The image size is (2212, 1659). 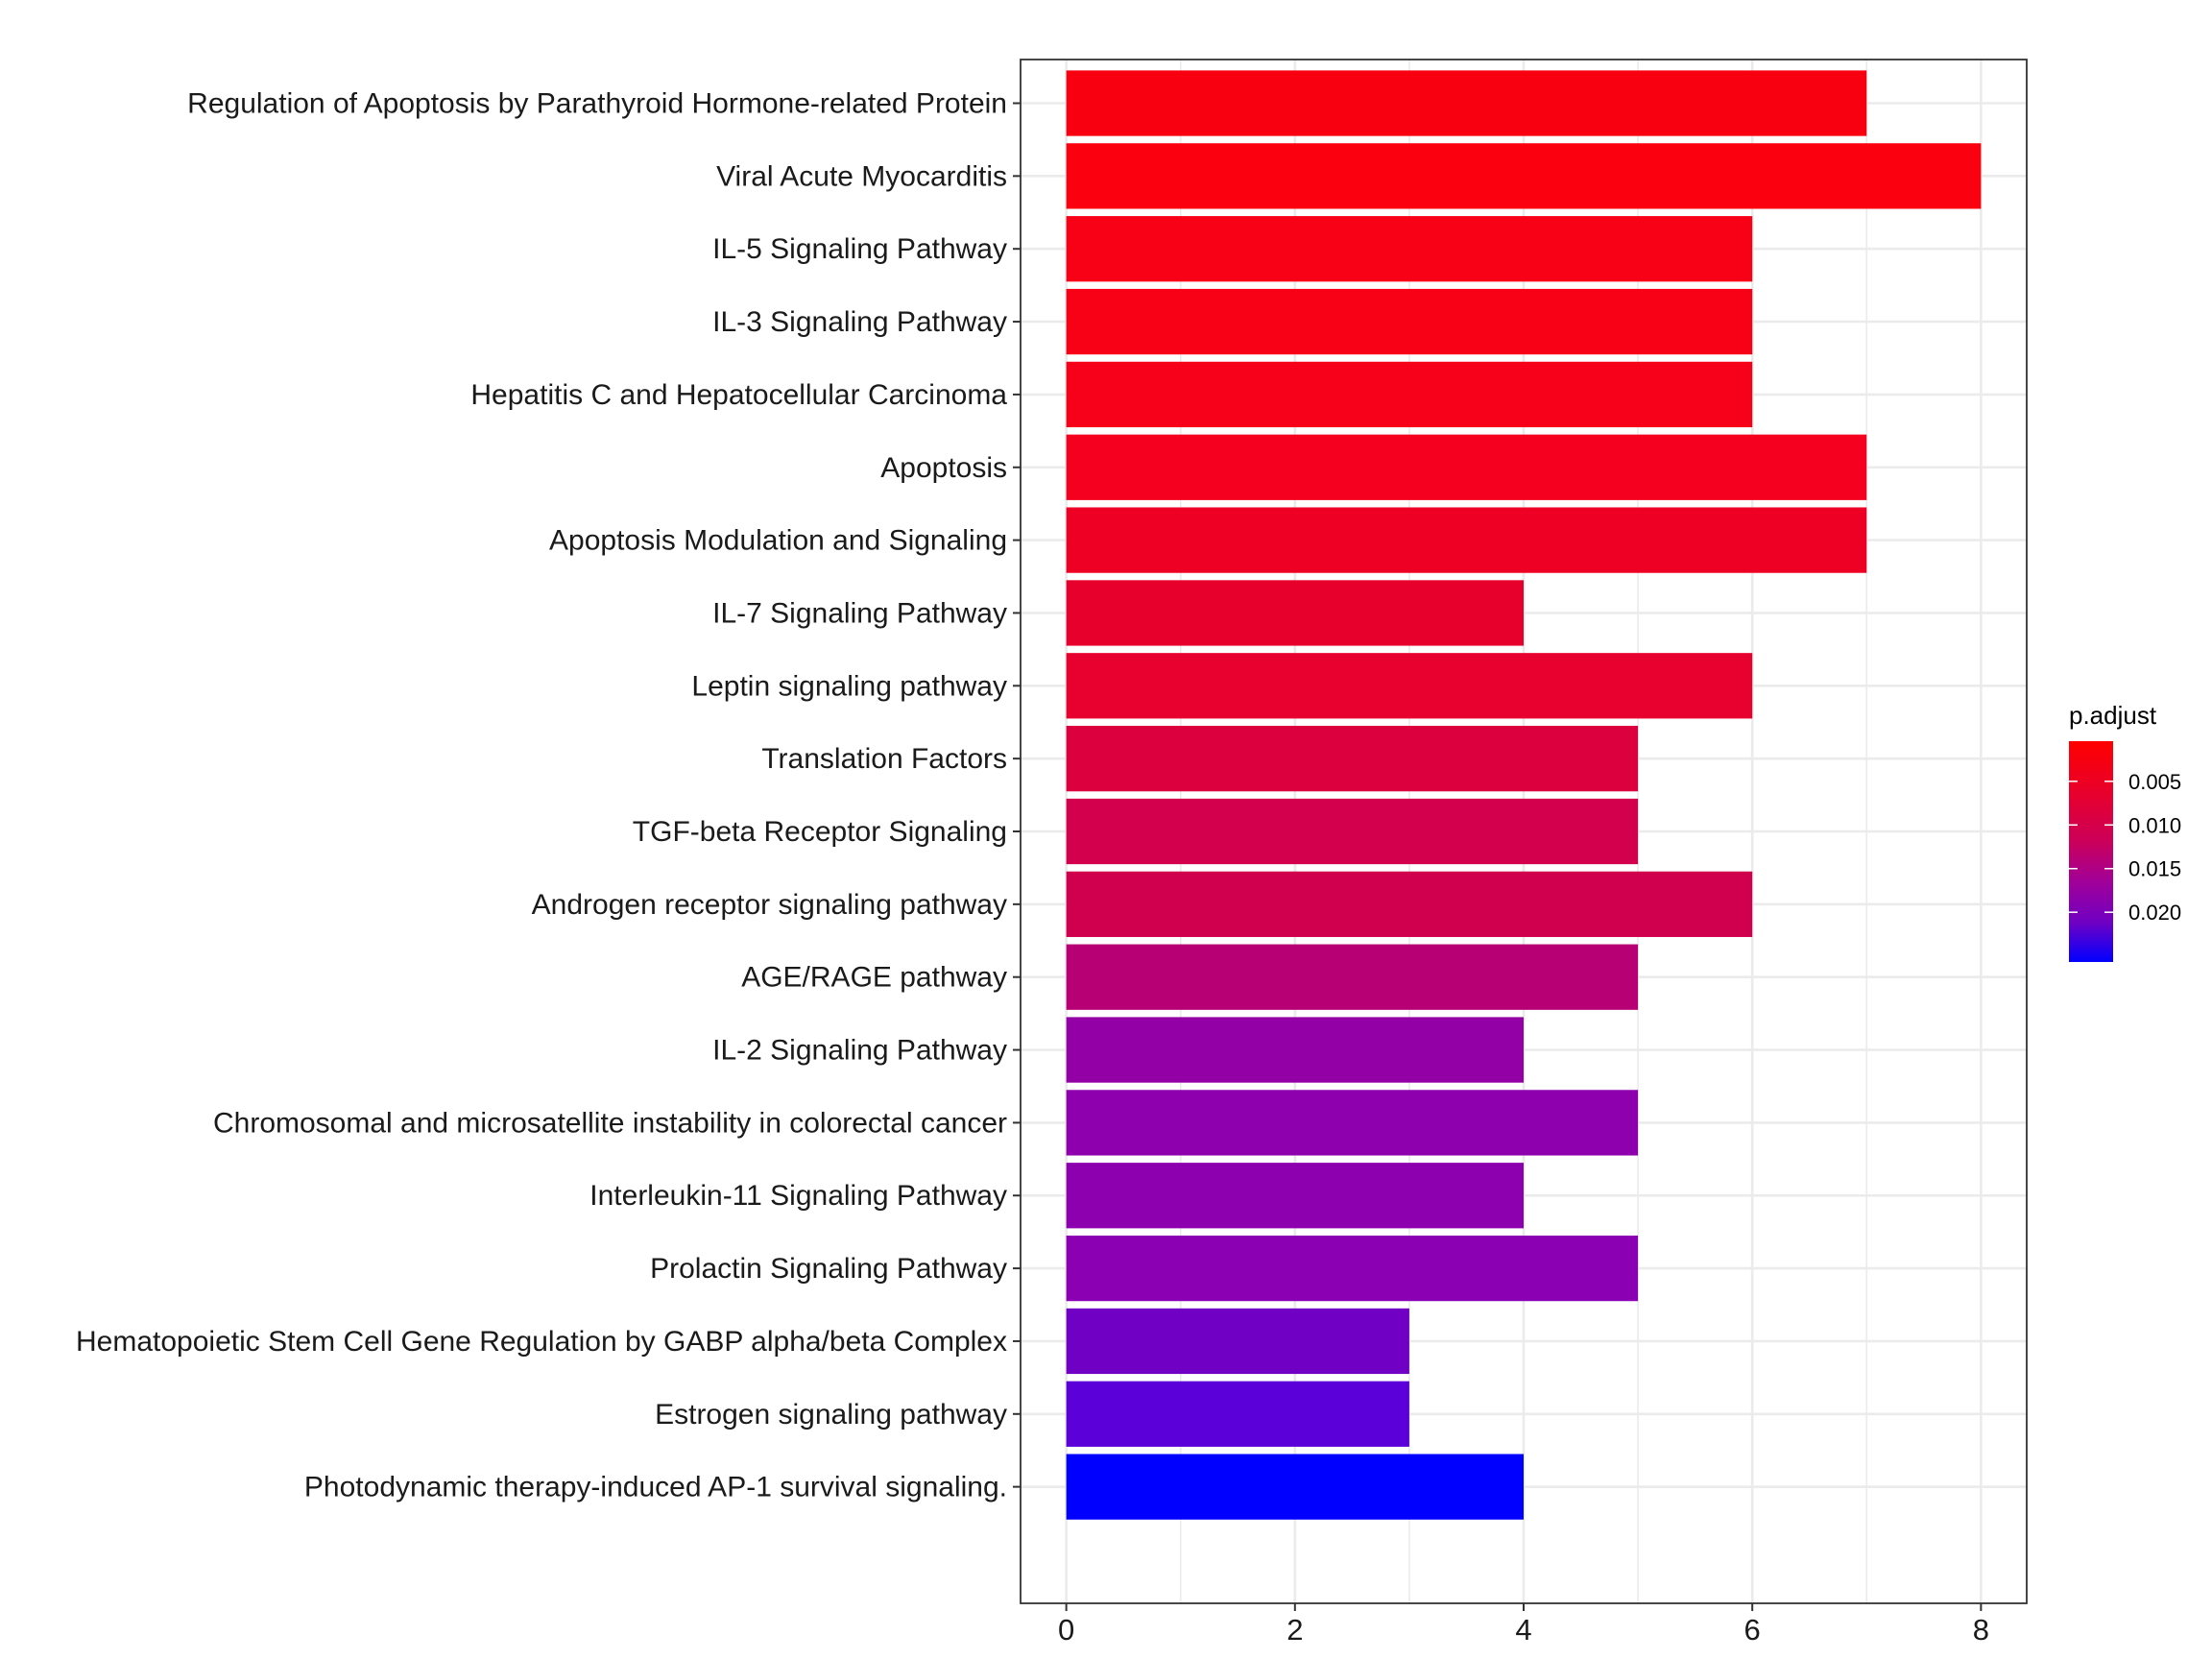 I want to click on category-label: IL-5 Signaling Pathway, so click(x=859, y=249).